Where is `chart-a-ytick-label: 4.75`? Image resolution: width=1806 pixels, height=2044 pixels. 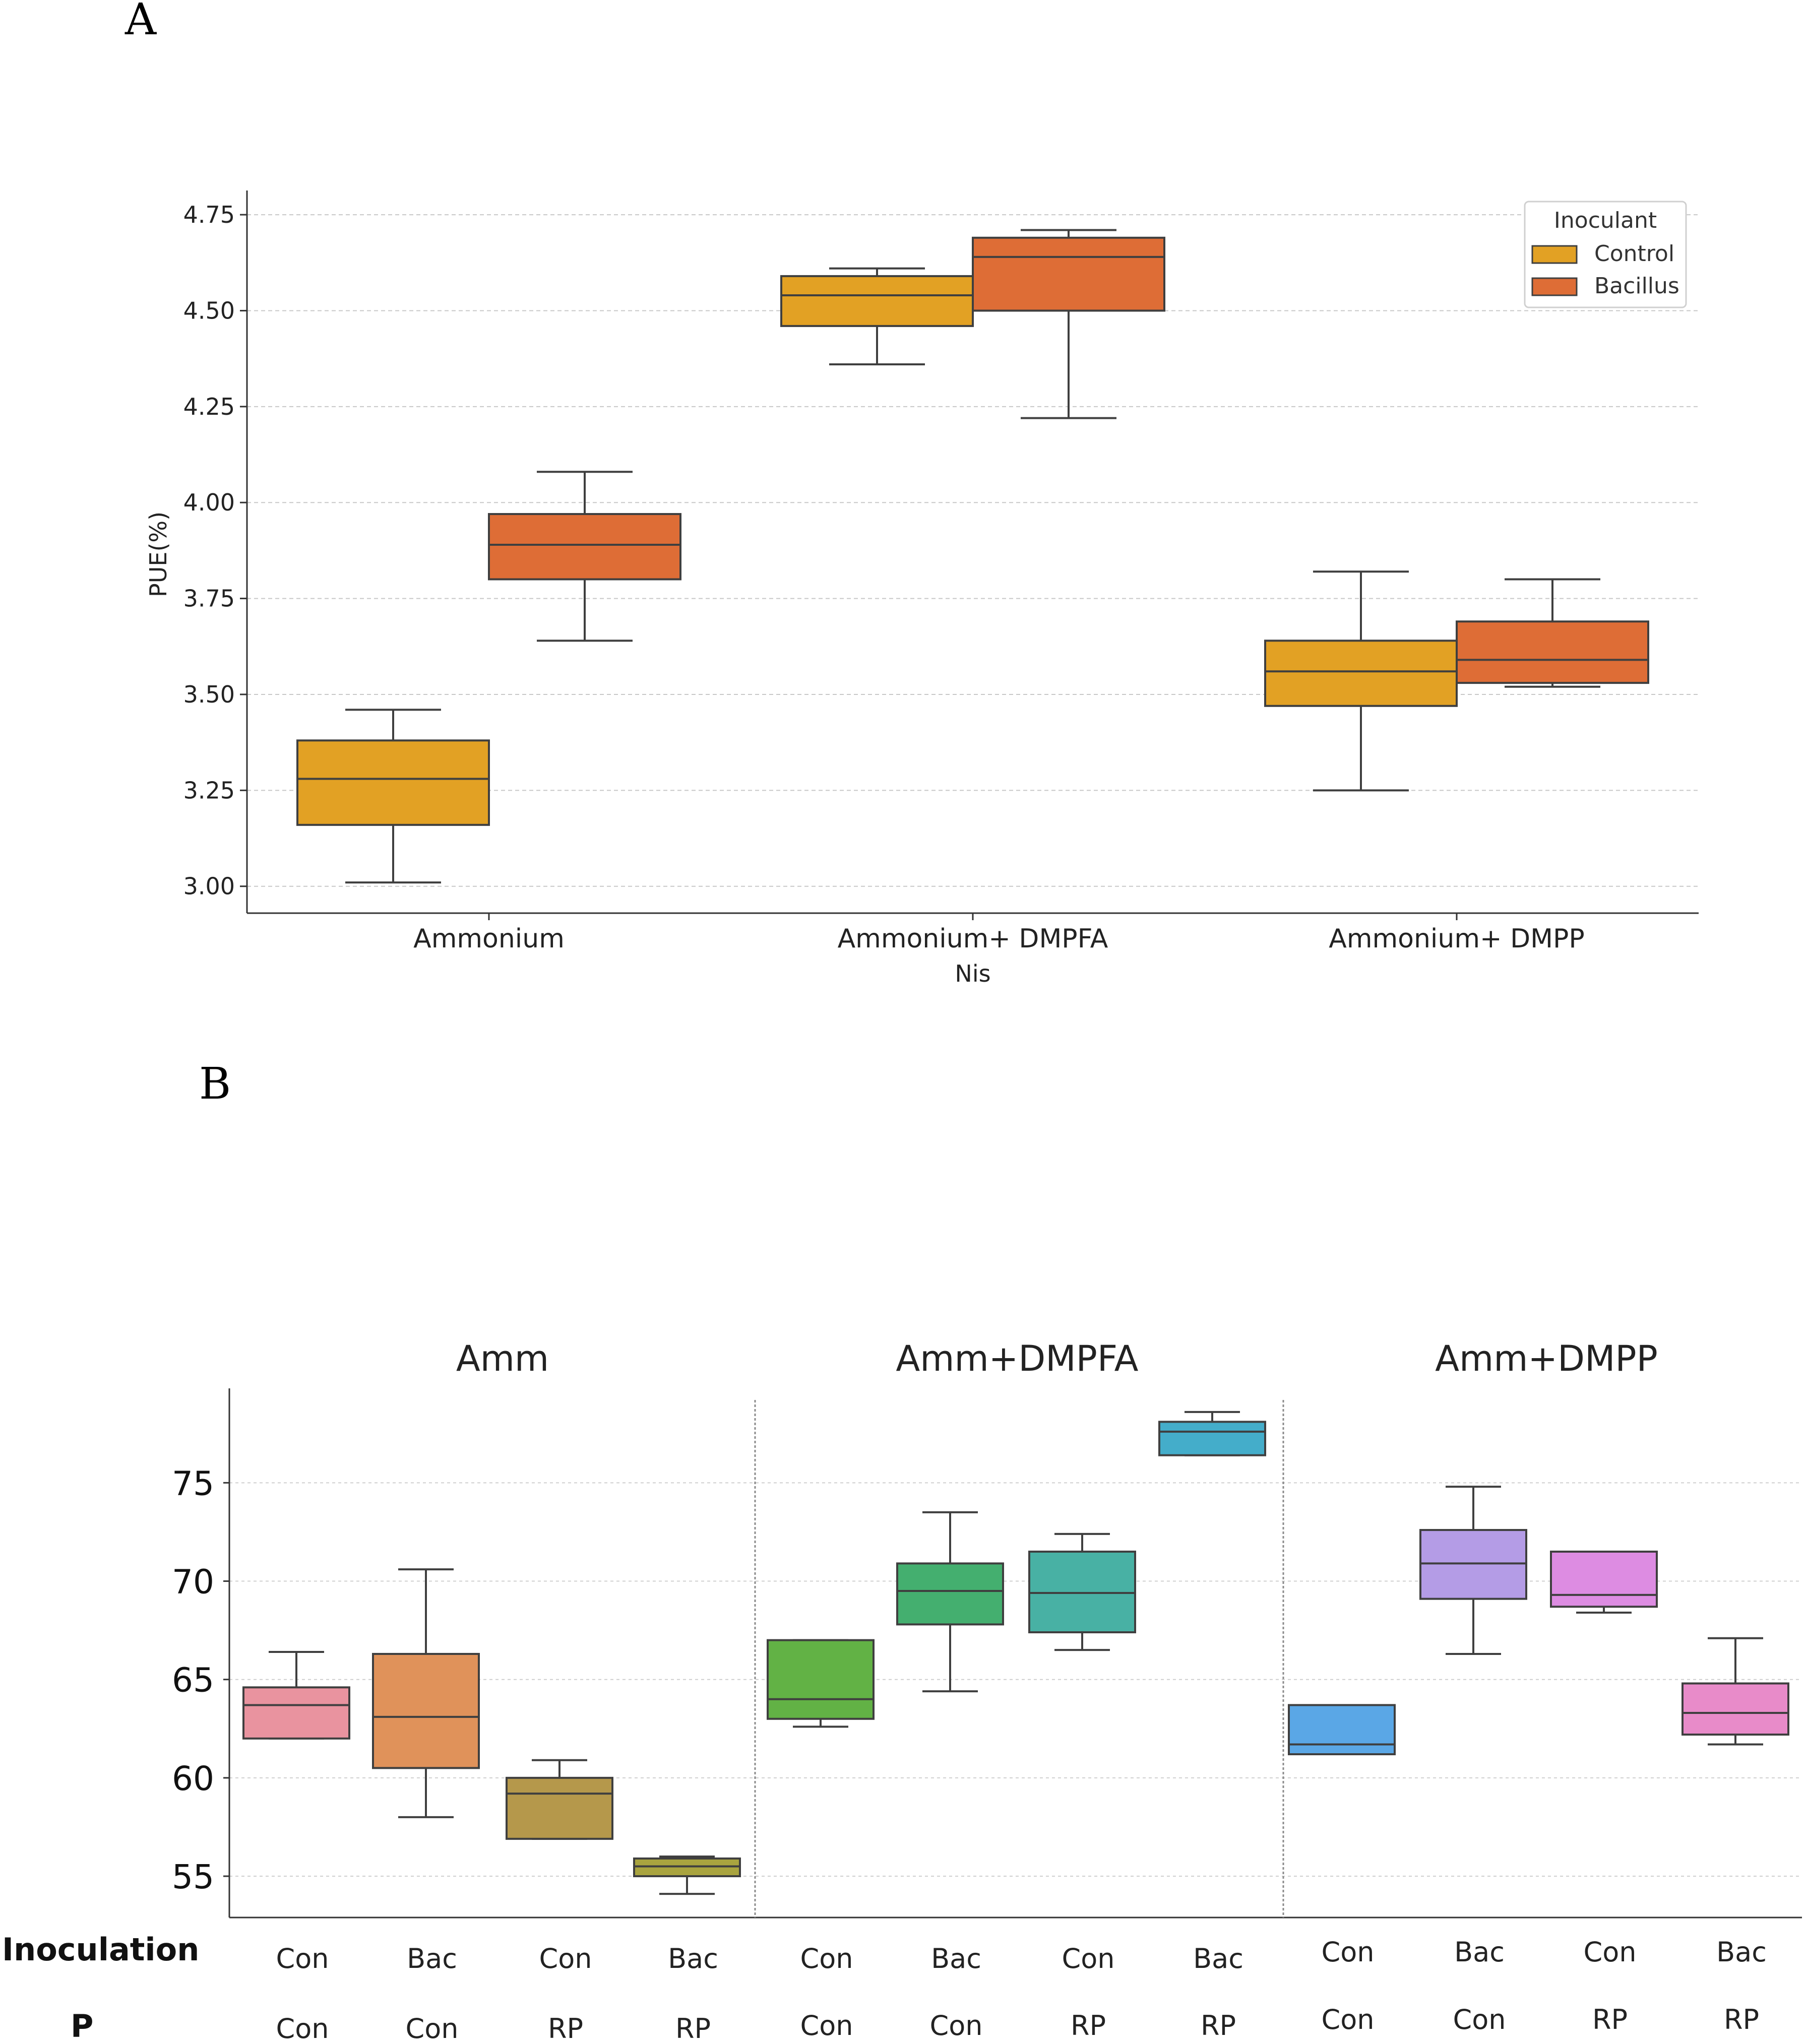
chart-a-ytick-label: 4.75 is located at coordinates (209, 214).